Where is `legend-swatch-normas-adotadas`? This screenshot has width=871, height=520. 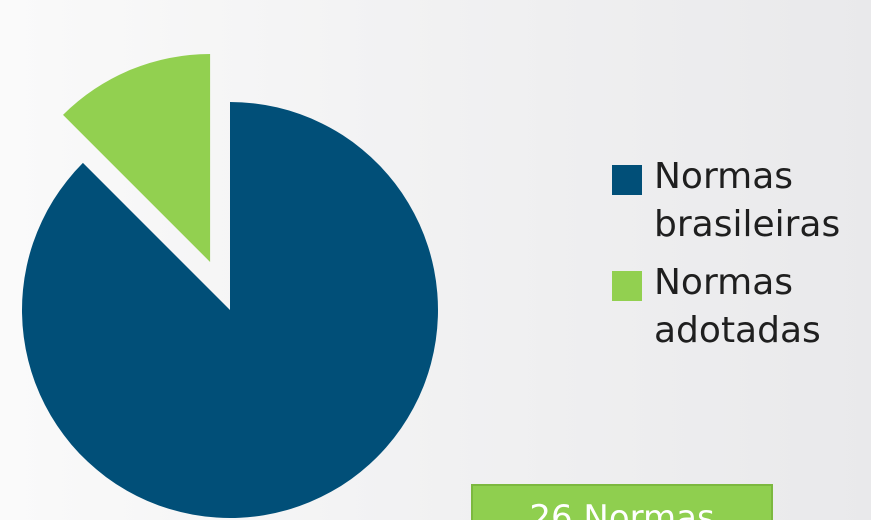
legend-swatch-normas-adotadas is located at coordinates (627, 286).